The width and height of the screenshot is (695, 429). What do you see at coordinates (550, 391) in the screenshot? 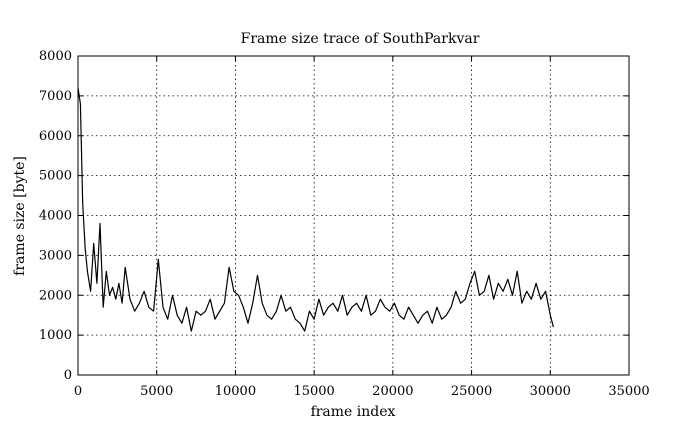
I see `x-tick-label: 30000` at bounding box center [550, 391].